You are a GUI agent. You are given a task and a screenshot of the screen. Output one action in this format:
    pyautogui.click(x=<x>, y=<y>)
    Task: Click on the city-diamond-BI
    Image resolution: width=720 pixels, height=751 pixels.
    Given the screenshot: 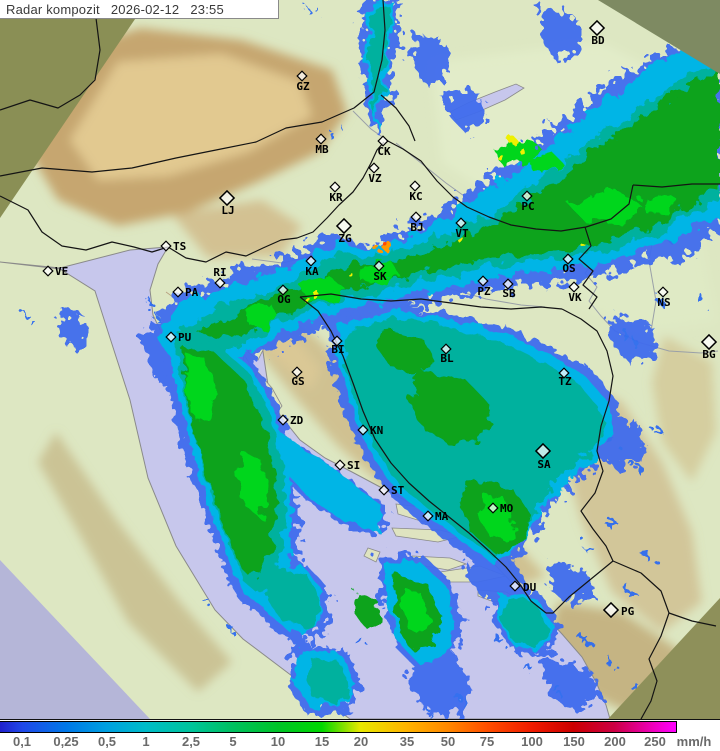 What is the action you would take?
    pyautogui.click(x=337, y=341)
    